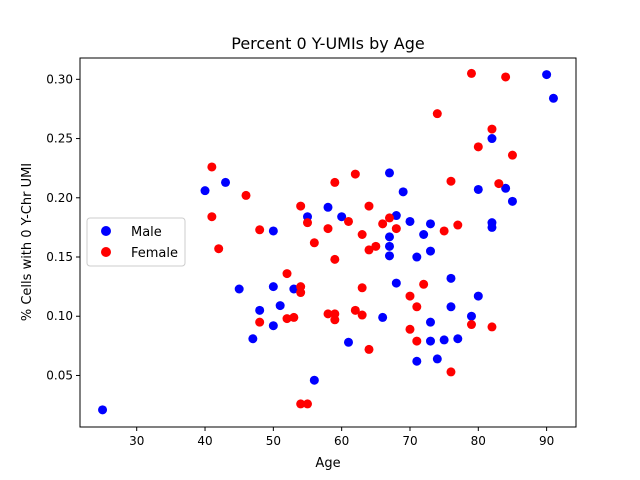 This screenshot has width=640, height=480. Describe the element at coordinates (154, 253) in the screenshot. I see `legend-label-female: Female` at that location.